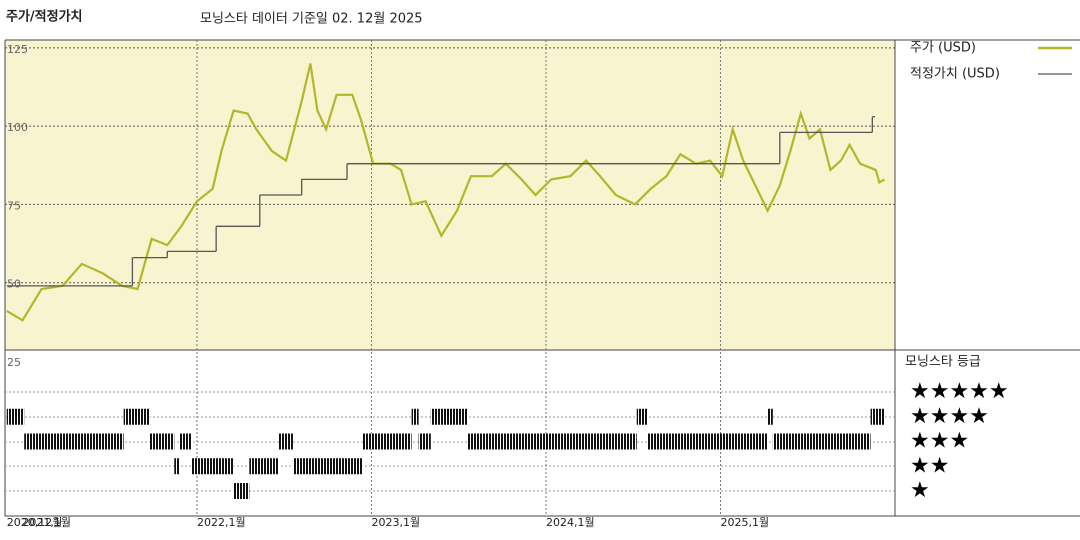 Image resolution: width=1080 pixels, height=540 pixels. I want to click on rating-legend: ★, so click(920, 490).